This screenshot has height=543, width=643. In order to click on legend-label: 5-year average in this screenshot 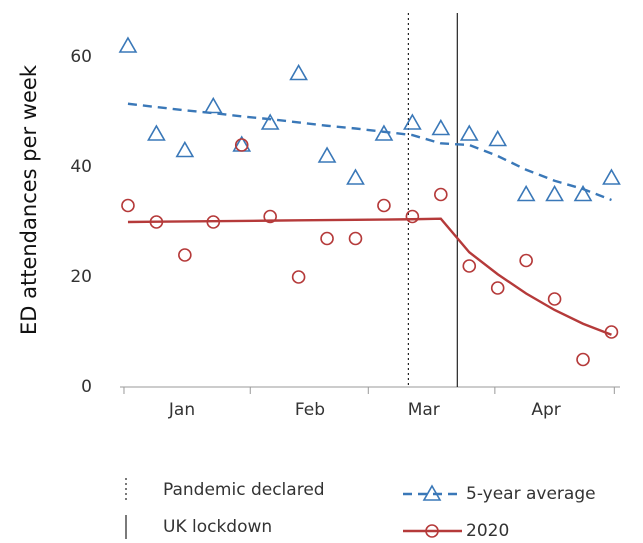, I will do `click(531, 494)`.